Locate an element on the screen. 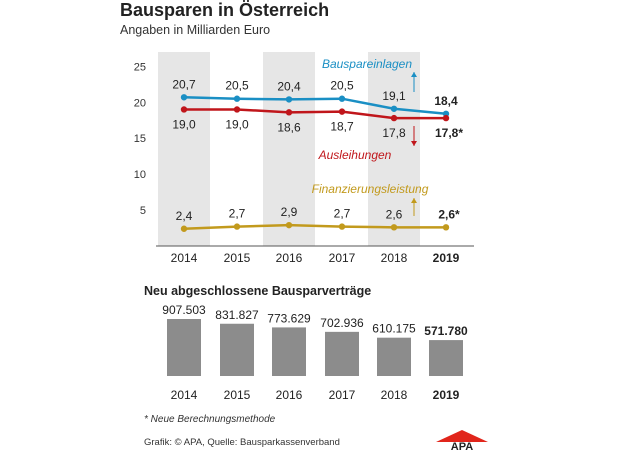 This screenshot has height=452, width=620. data-label: 18,7 is located at coordinates (342, 127).